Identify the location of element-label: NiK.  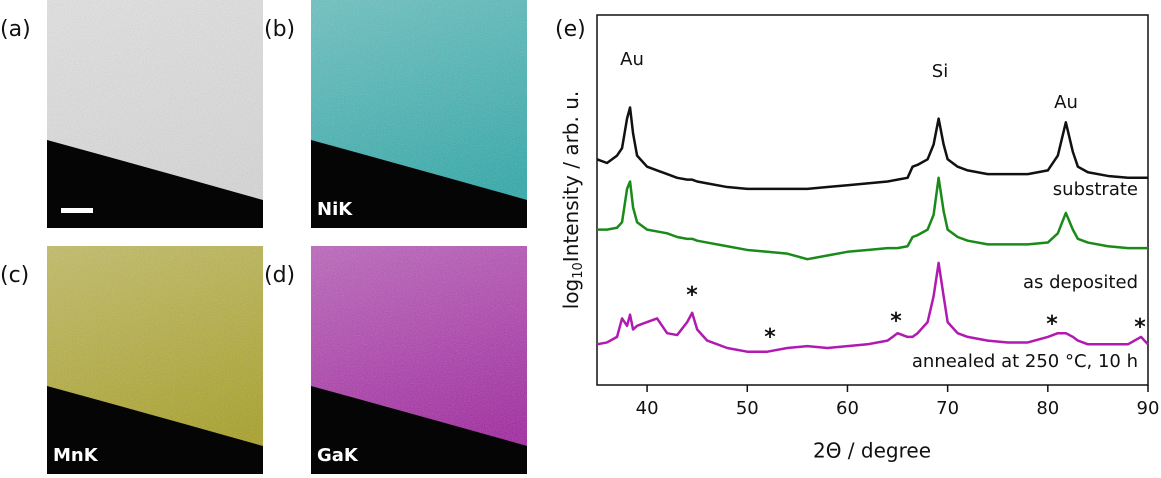
(335, 209).